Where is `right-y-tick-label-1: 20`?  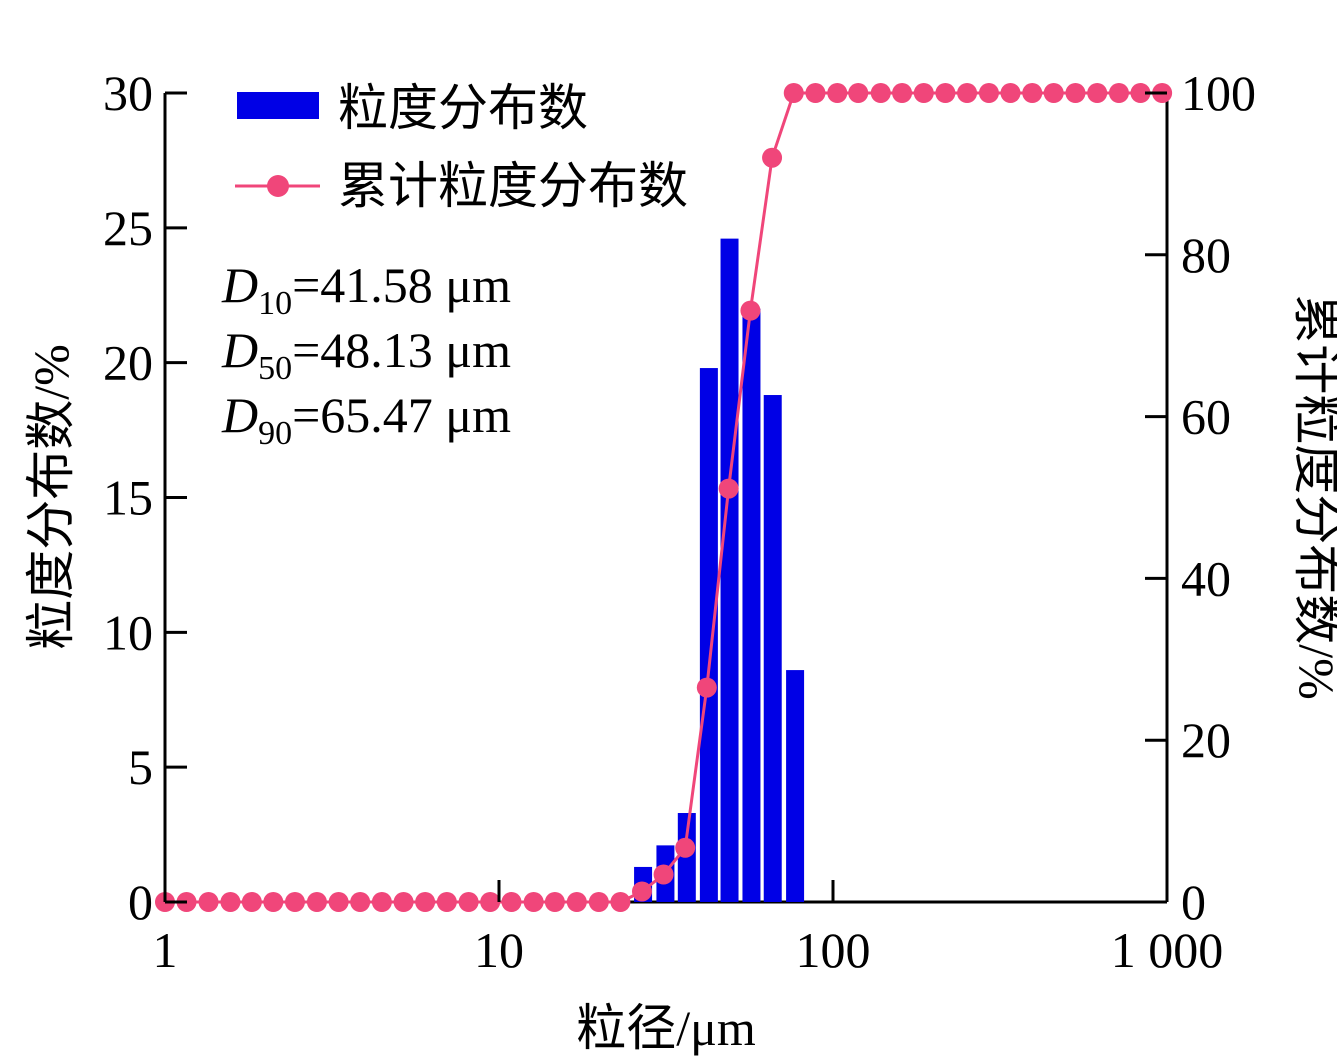 right-y-tick-label-1: 20 is located at coordinates (1206, 740).